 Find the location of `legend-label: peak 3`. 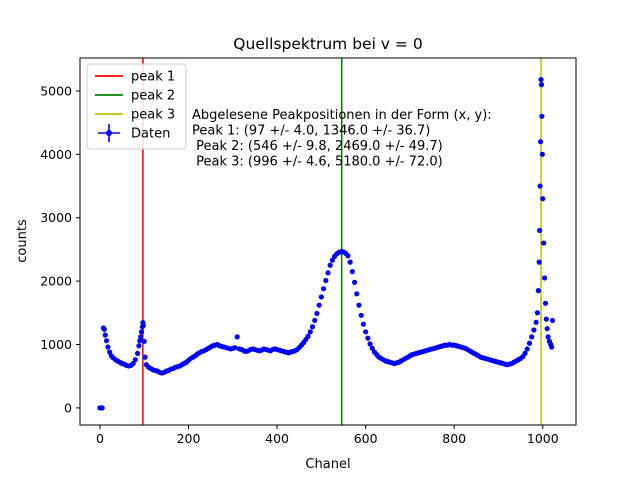

legend-label: peak 3 is located at coordinates (153, 115).